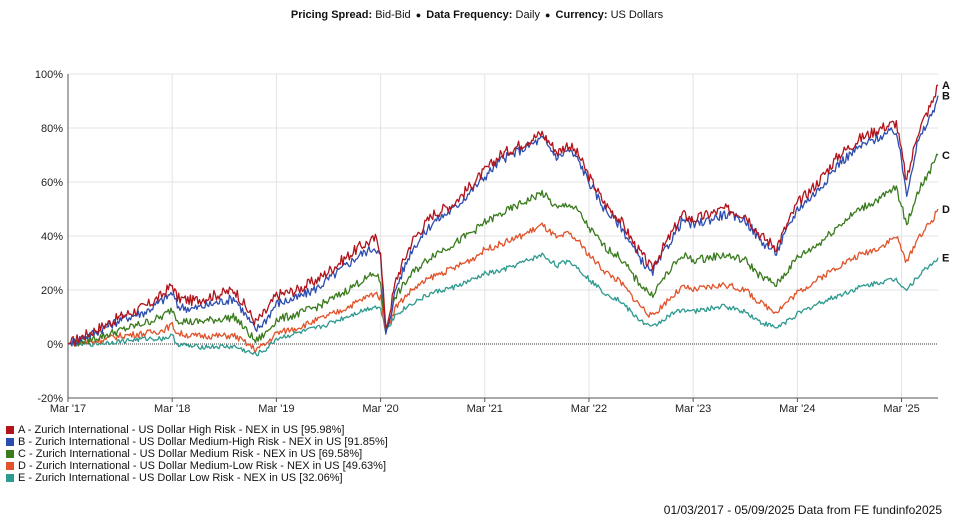 Image resolution: width=954 pixels, height=520 pixels. Describe the element at coordinates (172, 409) in the screenshot. I see `x-tick-label: Mar '18` at that location.